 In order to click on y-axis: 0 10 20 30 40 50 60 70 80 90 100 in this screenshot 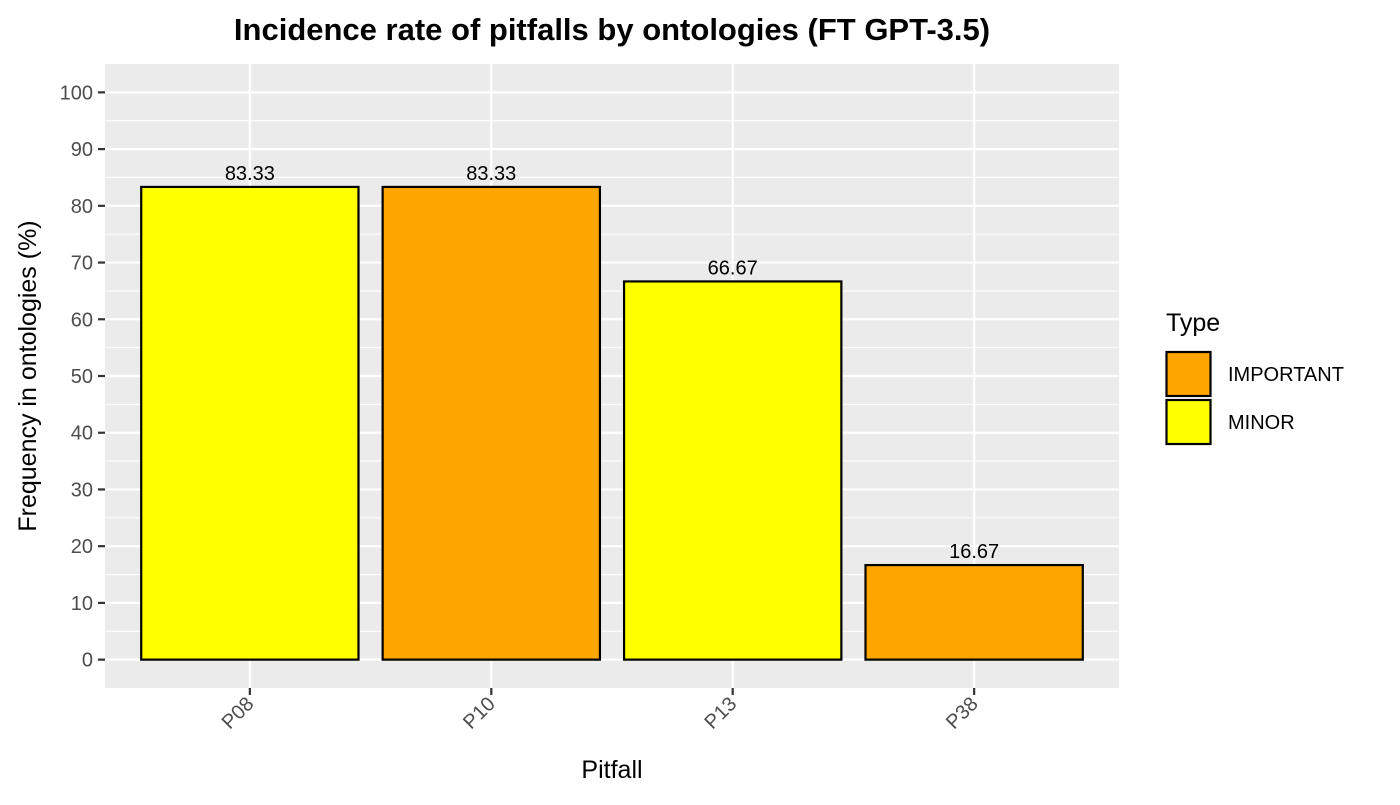, I will do `click(82, 377)`.